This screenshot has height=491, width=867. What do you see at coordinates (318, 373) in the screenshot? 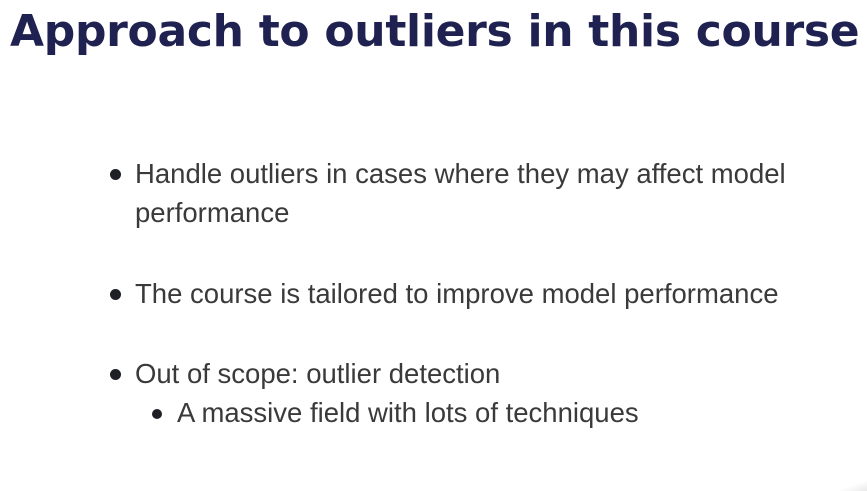
I see `bullet-text: Out of scope: outlier detection` at bounding box center [318, 373].